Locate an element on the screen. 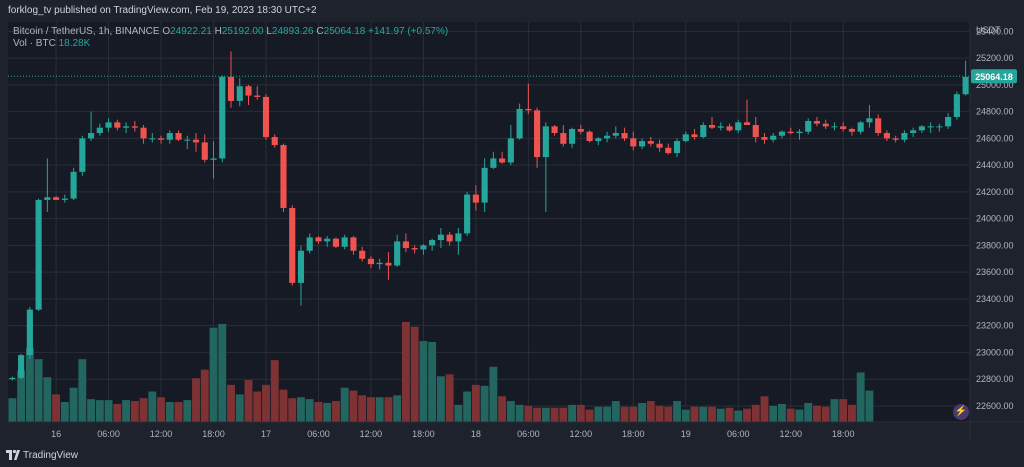 This screenshot has width=1024, height=467. y-tick-label: 24400.00 is located at coordinates (995, 165).